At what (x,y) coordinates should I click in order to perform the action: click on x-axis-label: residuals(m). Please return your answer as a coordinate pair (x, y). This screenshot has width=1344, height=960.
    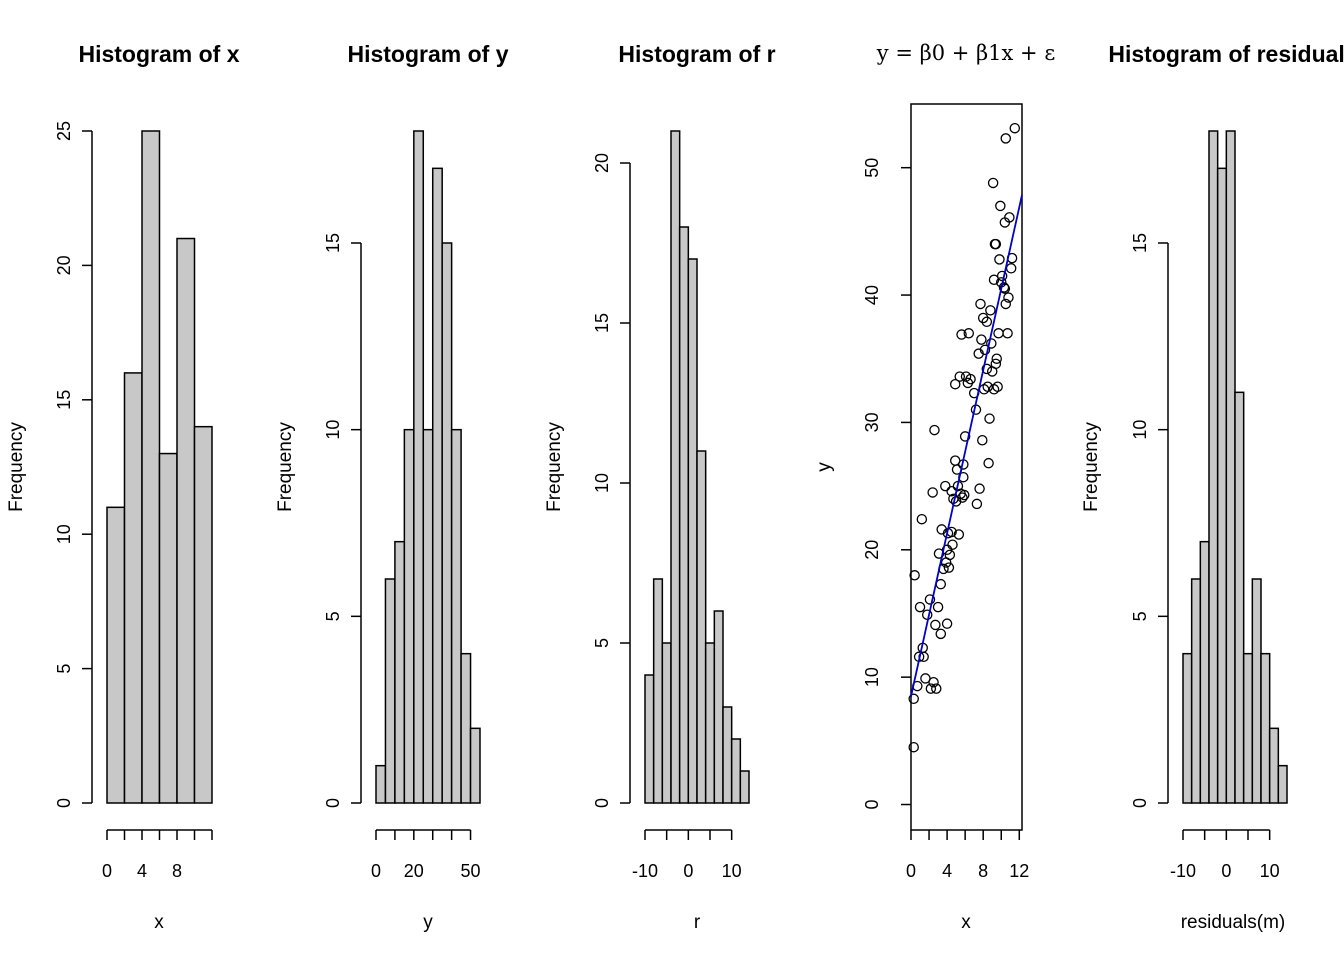
    Looking at the image, I should click on (1233, 922).